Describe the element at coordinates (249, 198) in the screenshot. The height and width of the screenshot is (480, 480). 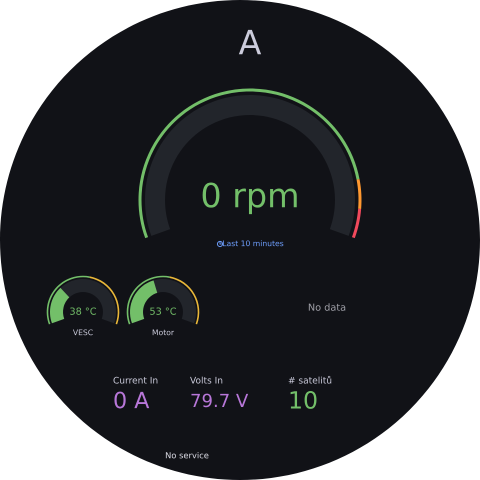
I see `data-label: 0 rpm` at that location.